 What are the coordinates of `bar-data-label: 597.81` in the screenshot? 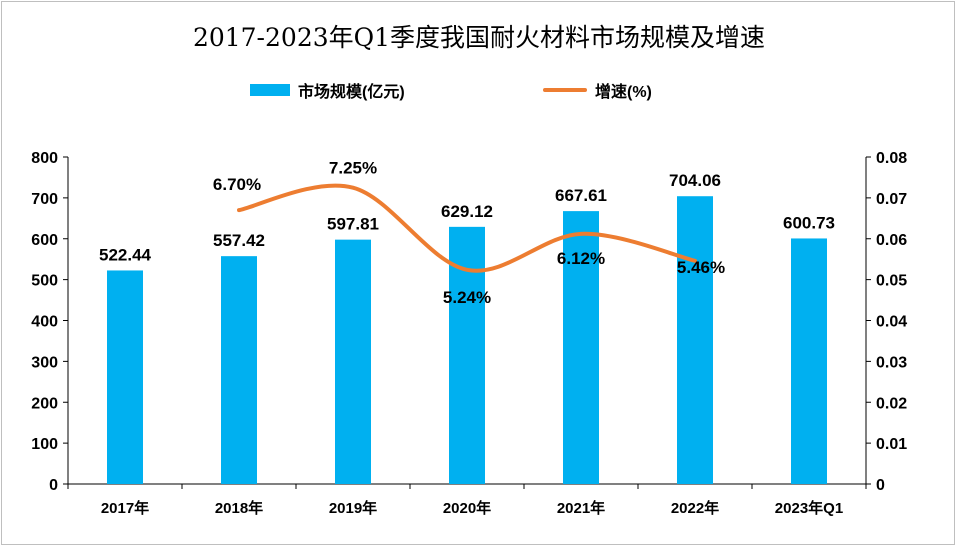 It's located at (353, 224).